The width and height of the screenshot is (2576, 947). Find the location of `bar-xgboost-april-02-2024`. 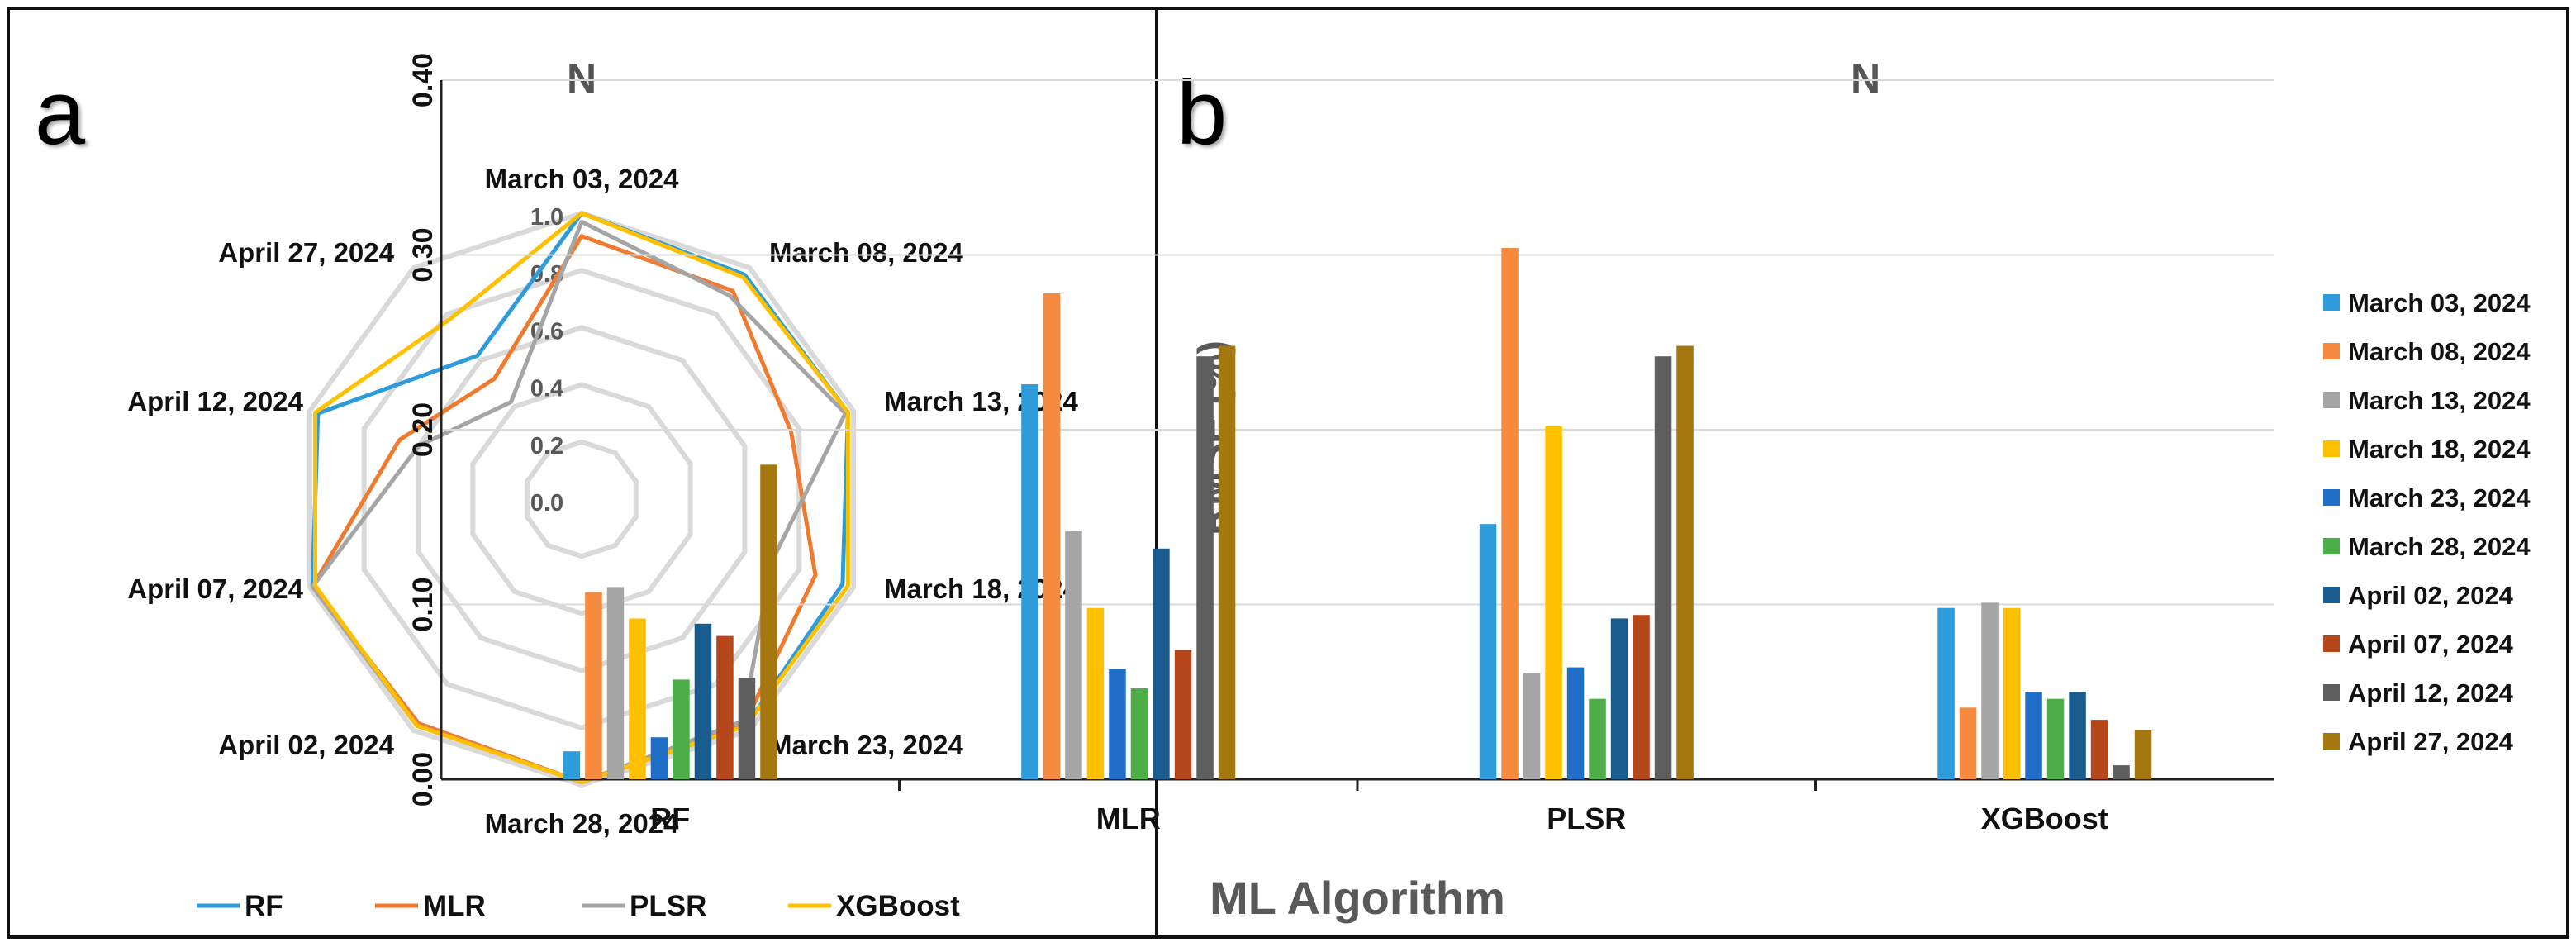

bar-xgboost-april-02-2024 is located at coordinates (2077, 736).